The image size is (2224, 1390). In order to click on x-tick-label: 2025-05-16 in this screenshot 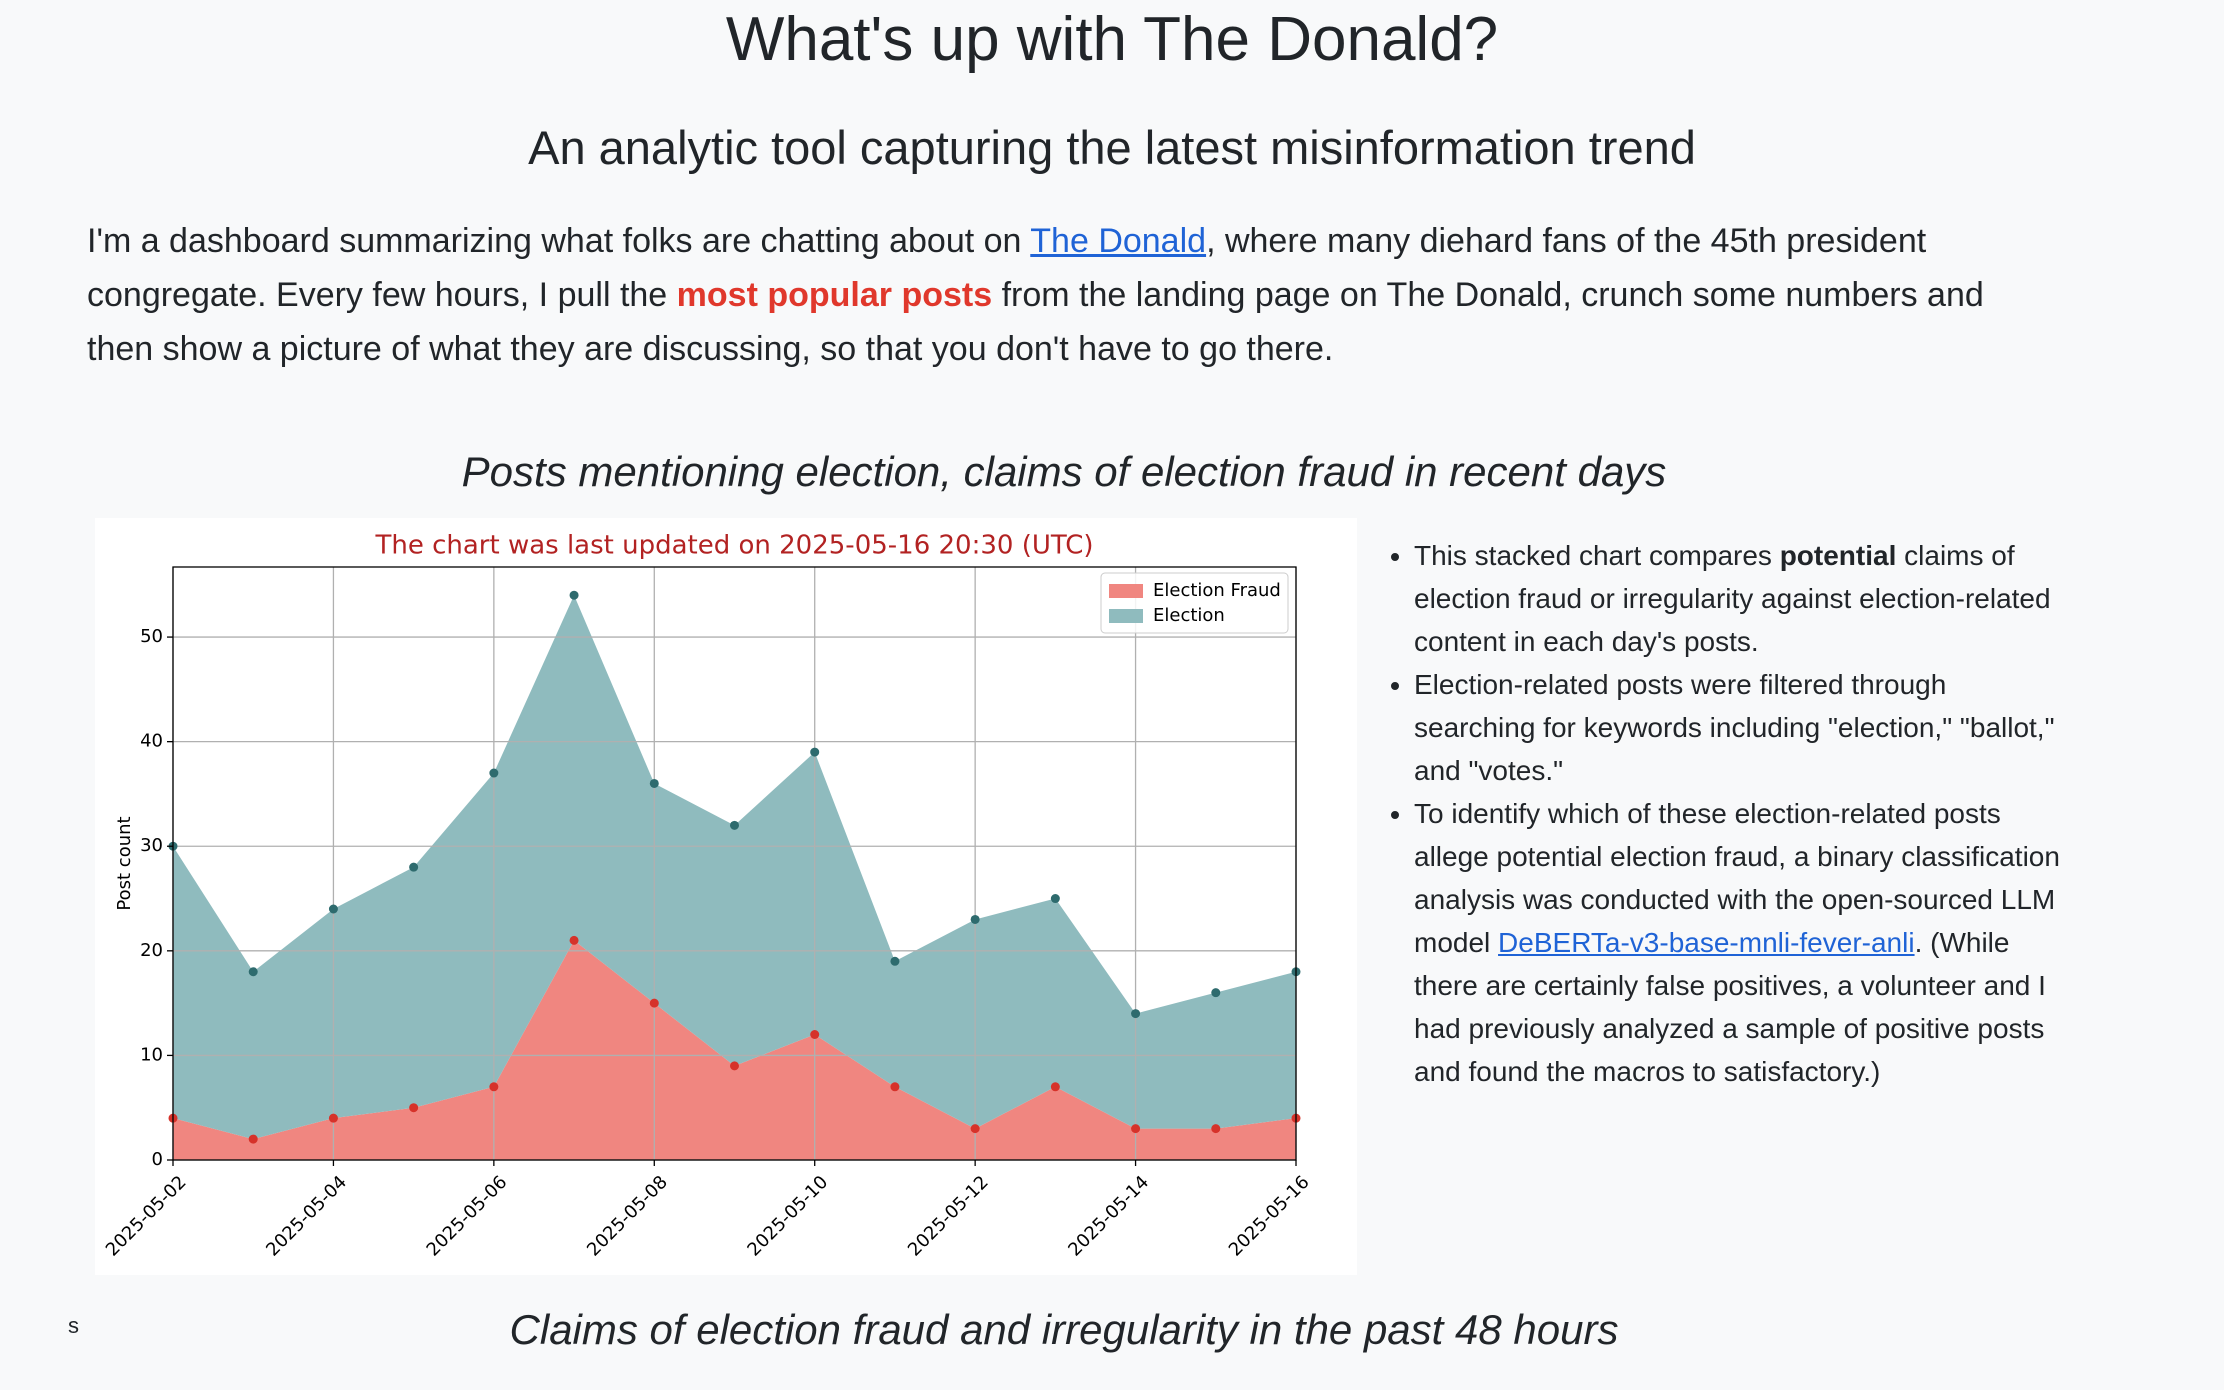, I will do `click(1269, 1216)`.